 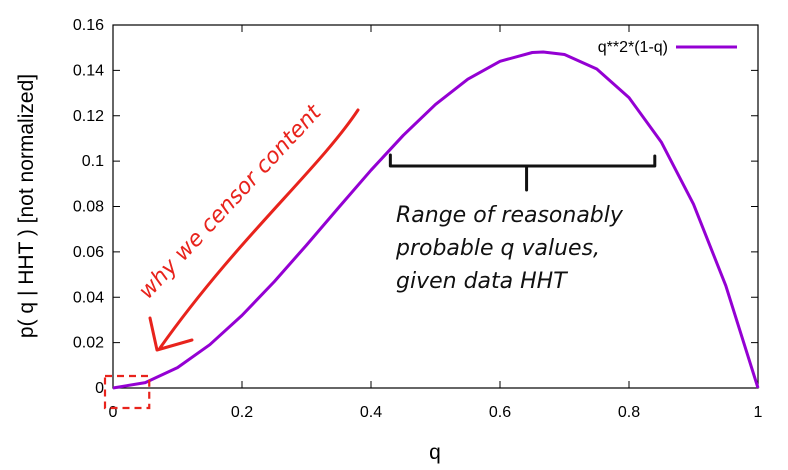 I want to click on y-tick-label: 0.02, so click(x=88, y=343).